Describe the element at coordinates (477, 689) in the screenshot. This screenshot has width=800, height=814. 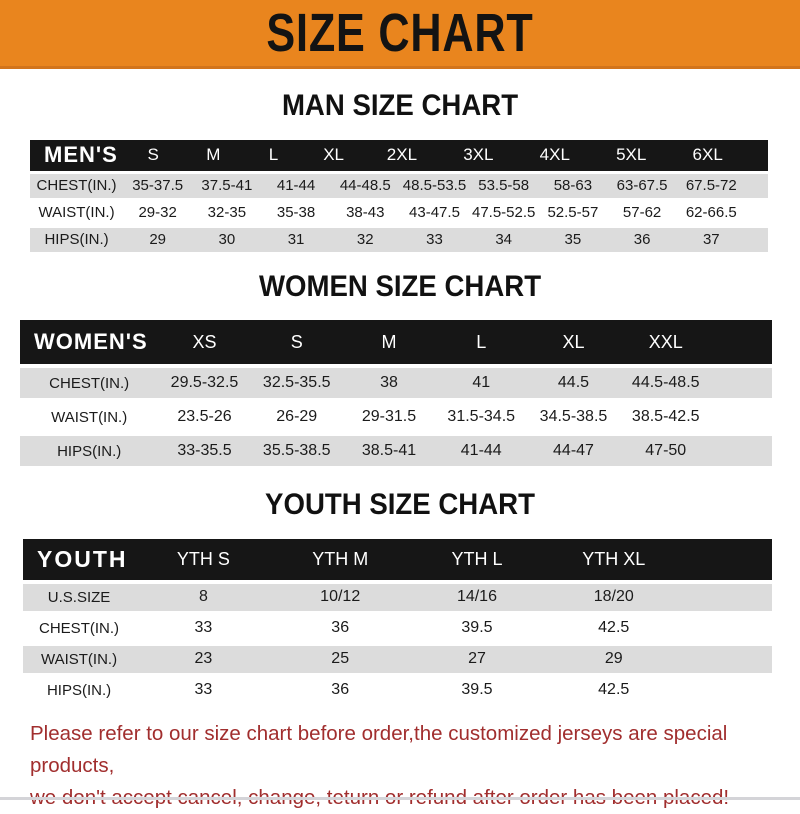
I see `table-cell: 39.5` at that location.